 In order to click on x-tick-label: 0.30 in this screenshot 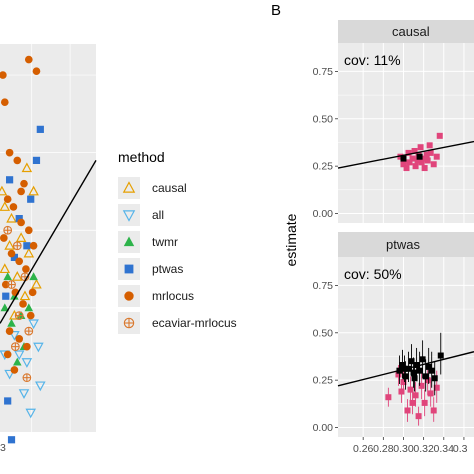, I will do `click(403, 449)`.